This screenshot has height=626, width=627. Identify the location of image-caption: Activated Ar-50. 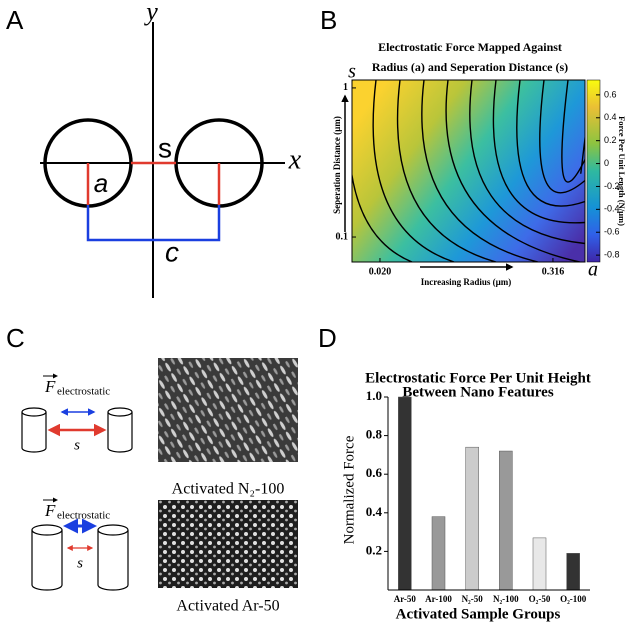
(227, 606).